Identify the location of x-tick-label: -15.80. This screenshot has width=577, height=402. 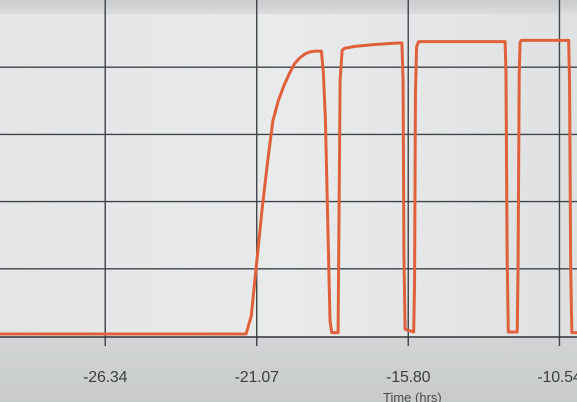
(408, 377).